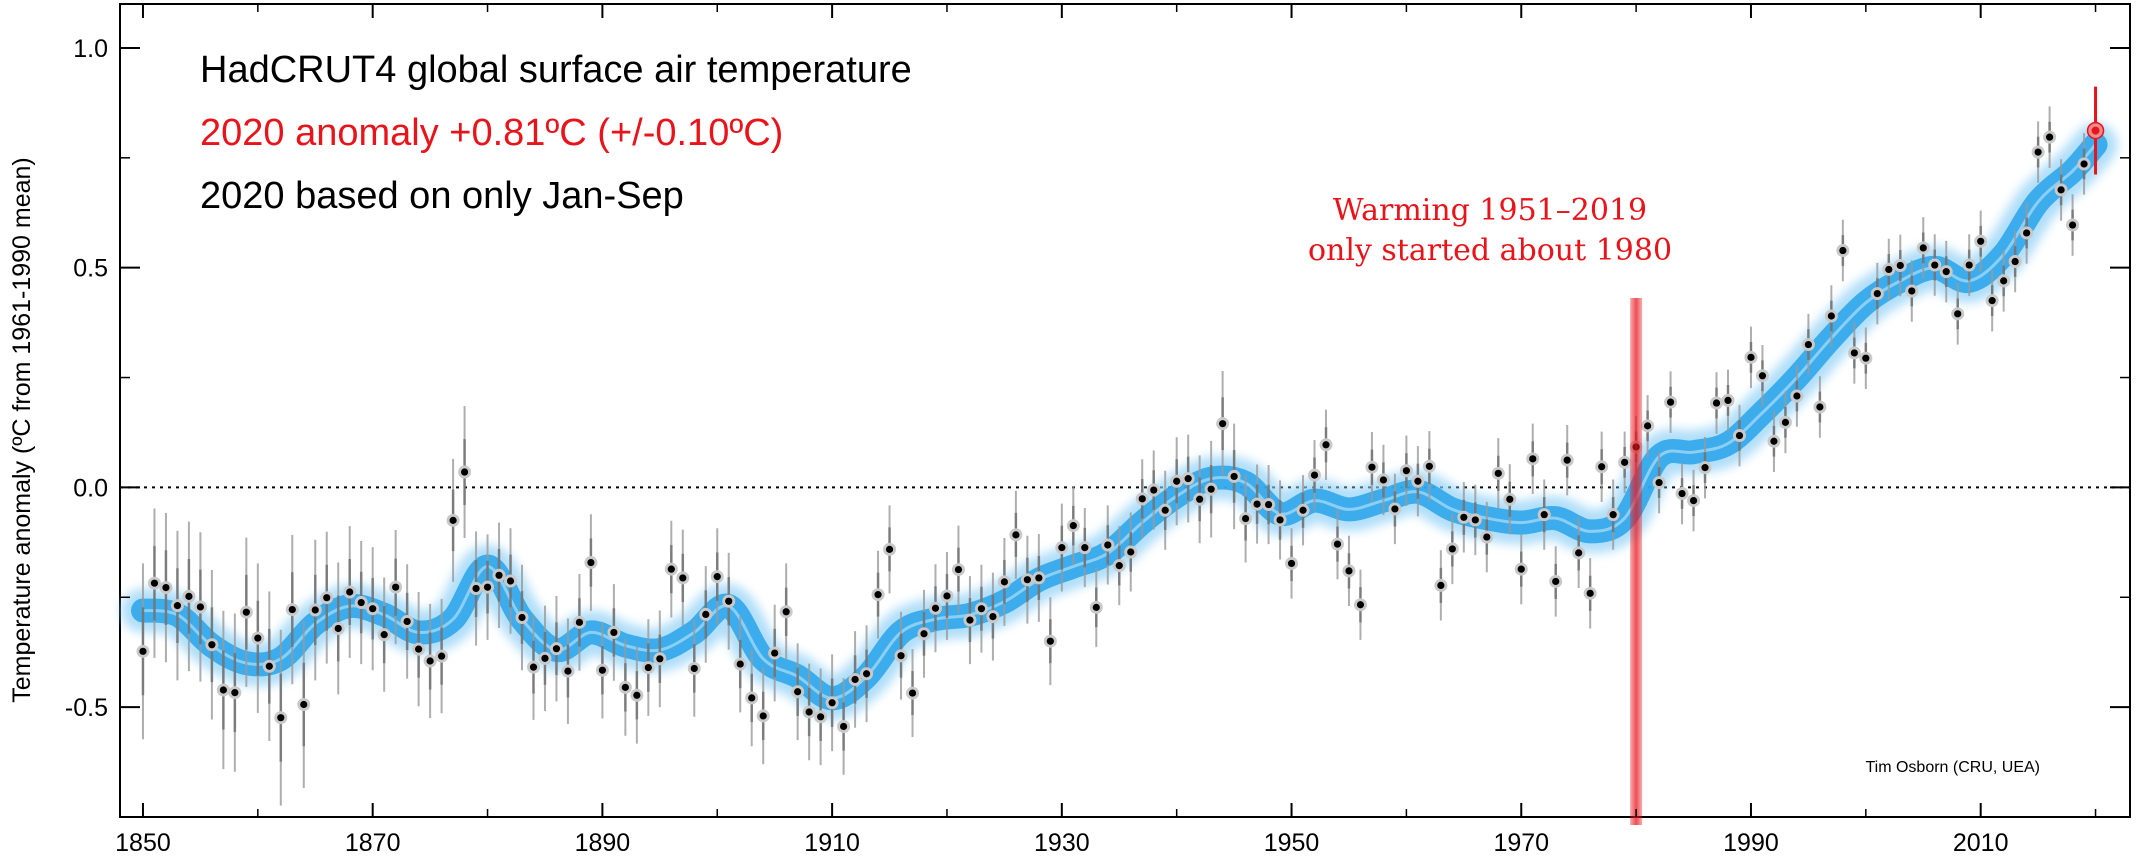 The width and height of the screenshot is (2141, 865). Describe the element at coordinates (1636, 561) in the screenshot. I see `marker-1980-bar` at that location.